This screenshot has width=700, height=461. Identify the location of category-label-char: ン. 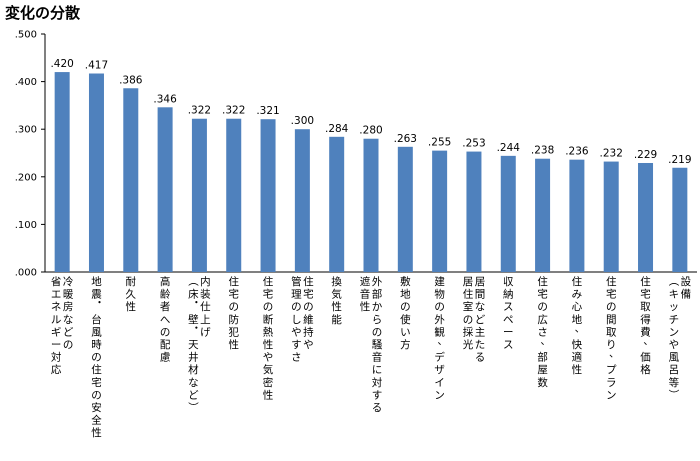
(611, 395).